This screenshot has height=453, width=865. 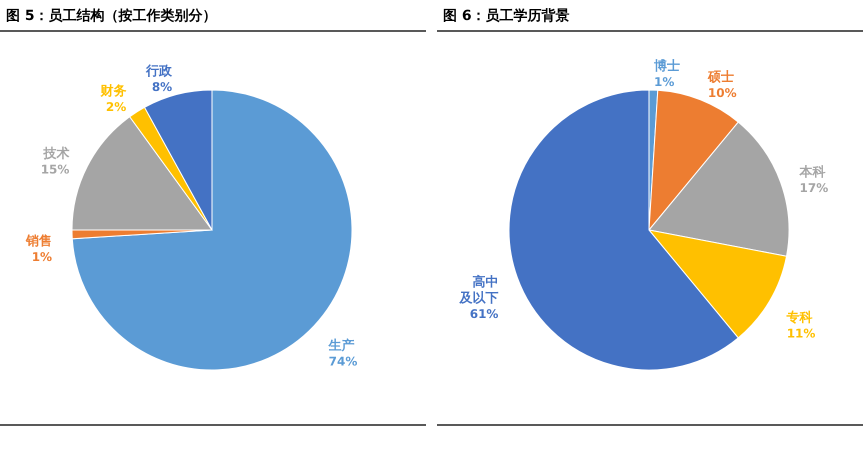 What do you see at coordinates (111, 16) in the screenshot?
I see `chart-title: 图 5：员工结构（按工作类别分）` at bounding box center [111, 16].